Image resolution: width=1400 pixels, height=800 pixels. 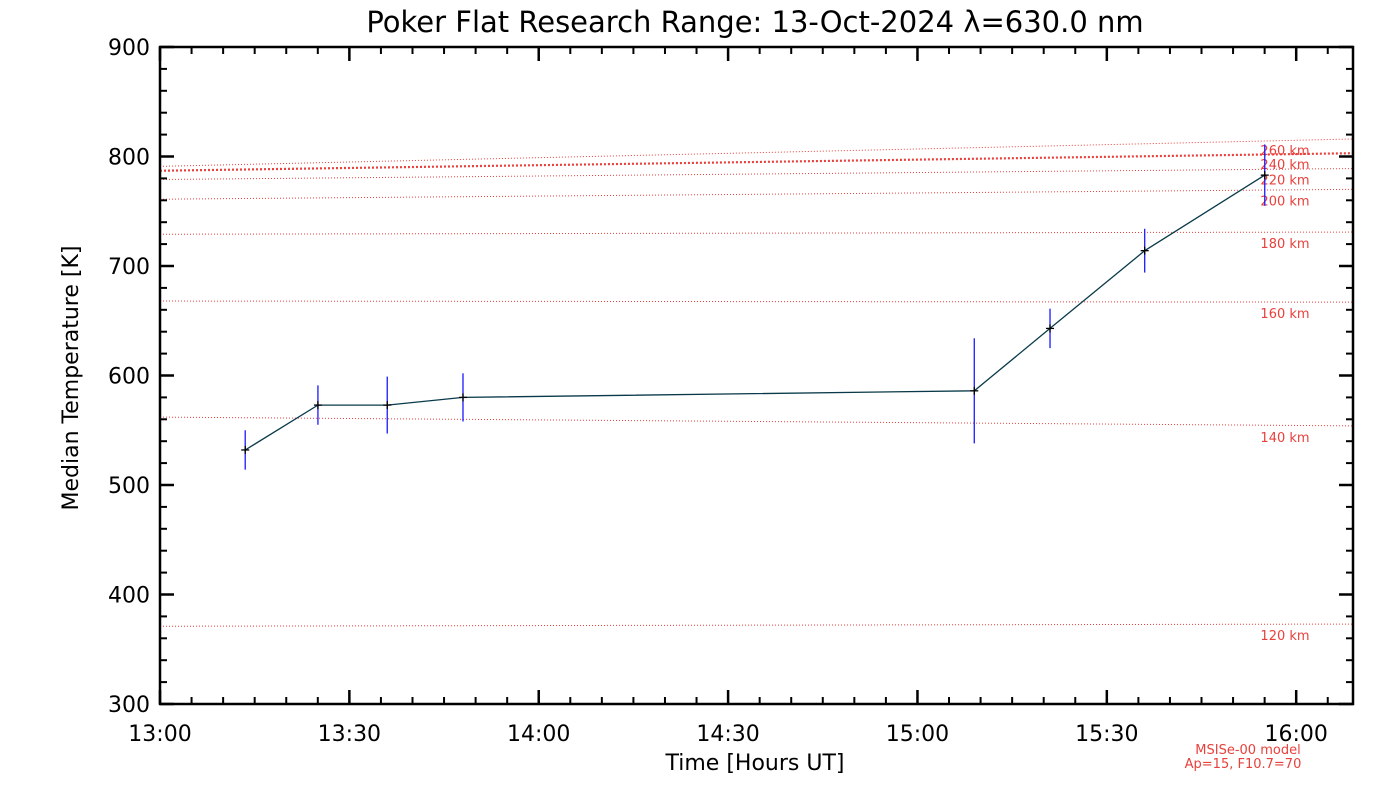 What do you see at coordinates (756, 625) in the screenshot?
I see `model-line-120-km` at bounding box center [756, 625].